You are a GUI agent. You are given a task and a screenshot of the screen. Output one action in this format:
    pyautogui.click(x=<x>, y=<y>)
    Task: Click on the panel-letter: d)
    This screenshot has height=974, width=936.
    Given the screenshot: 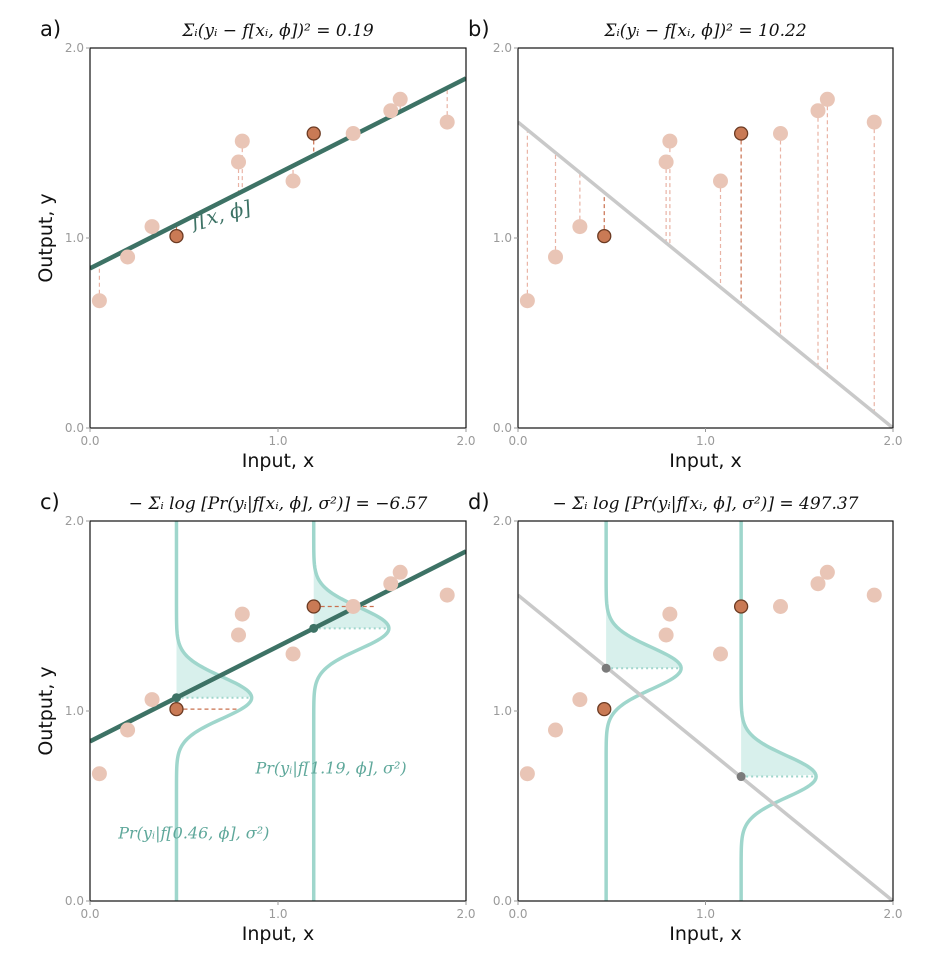 What is the action you would take?
    pyautogui.click(x=479, y=502)
    